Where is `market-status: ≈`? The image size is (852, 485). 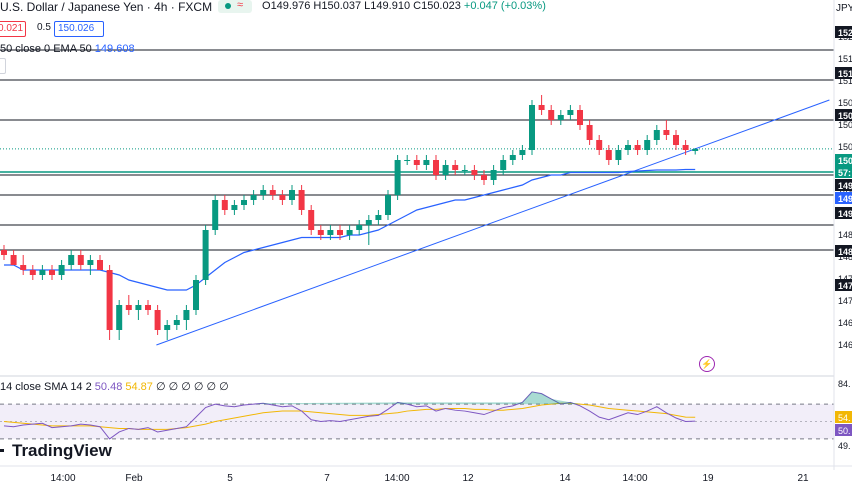 market-status: ≈ is located at coordinates (235, 6).